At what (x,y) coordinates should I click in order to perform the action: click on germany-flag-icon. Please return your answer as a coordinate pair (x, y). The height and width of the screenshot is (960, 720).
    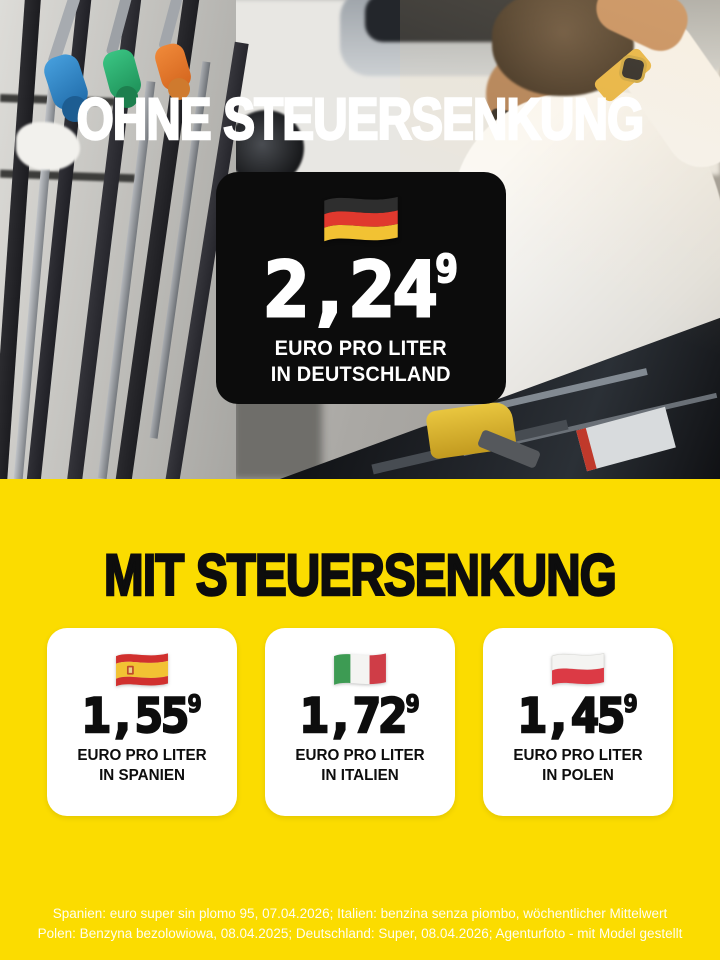
    Looking at the image, I should click on (361, 219).